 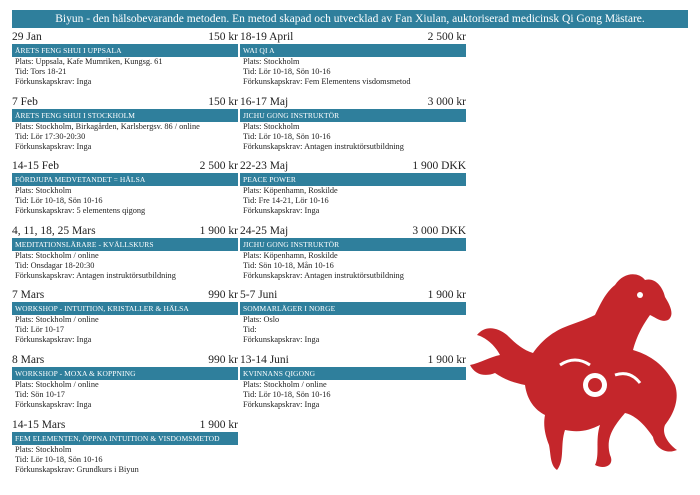 I want to click on course-detail: Förkunskapskrav: 5 elementens qigong, so click(x=80, y=211).